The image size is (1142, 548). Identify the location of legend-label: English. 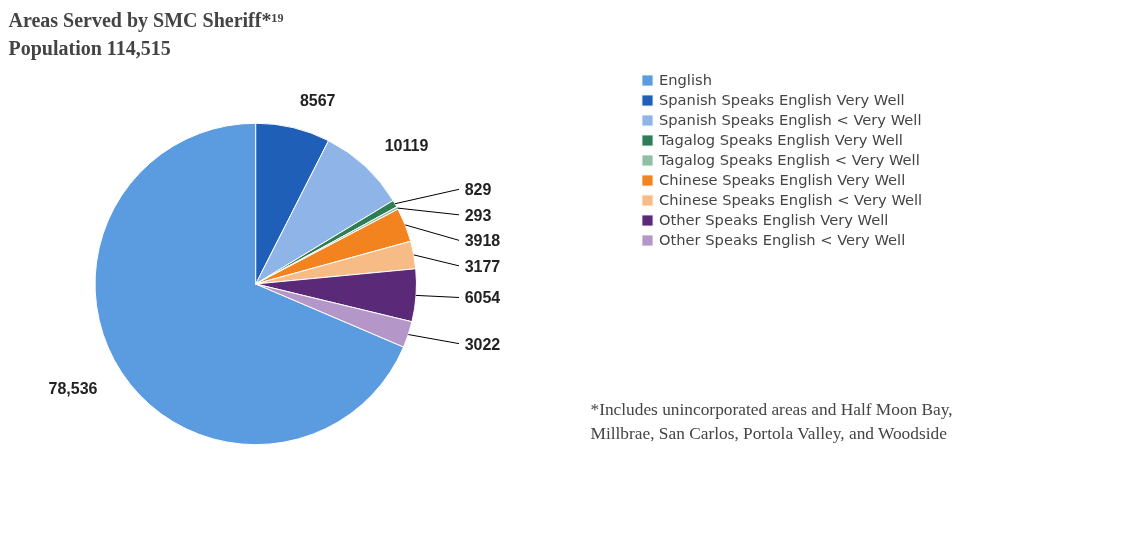
(685, 79).